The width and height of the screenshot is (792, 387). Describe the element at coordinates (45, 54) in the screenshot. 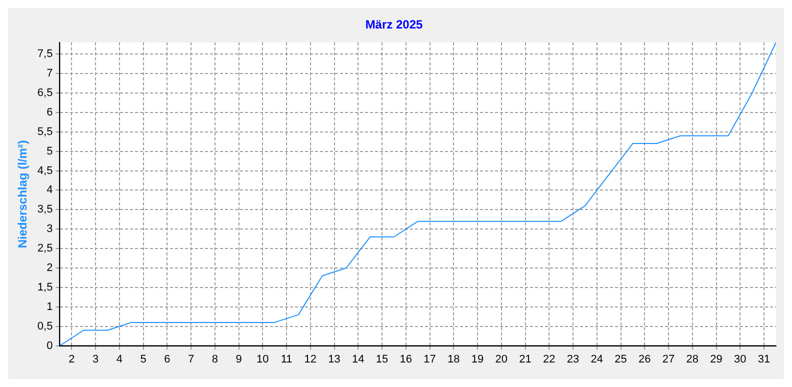

I see `y-tick-label: 7,5` at that location.